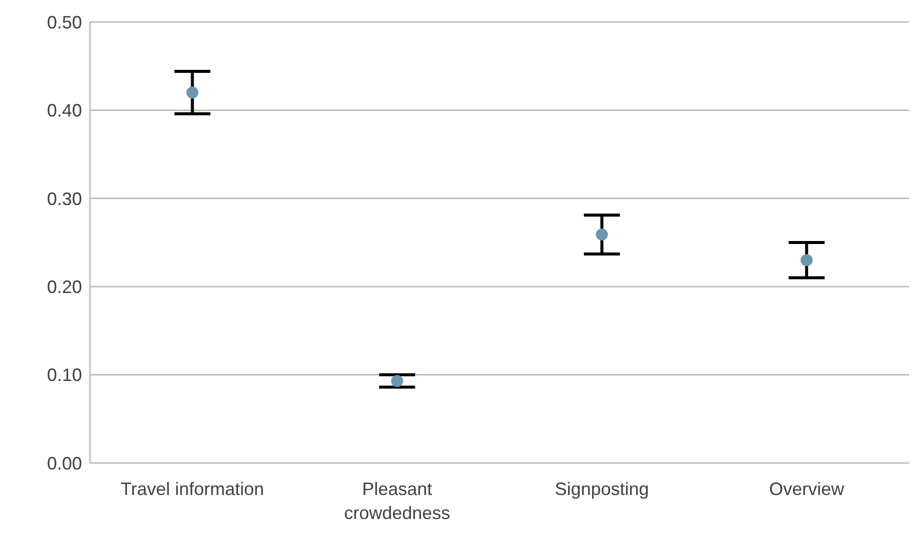 The width and height of the screenshot is (917, 557). What do you see at coordinates (807, 489) in the screenshot?
I see `x-tick-label: Overview` at bounding box center [807, 489].